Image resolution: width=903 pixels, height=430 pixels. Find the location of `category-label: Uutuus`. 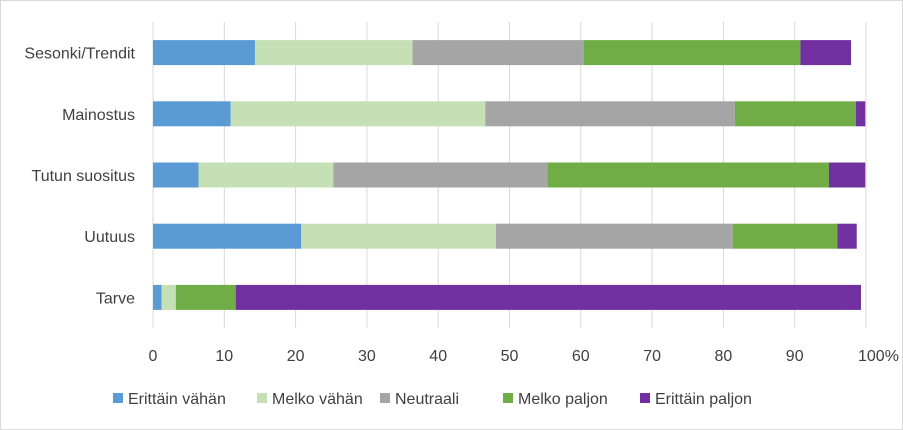

category-label: Uutuus is located at coordinates (109, 237).